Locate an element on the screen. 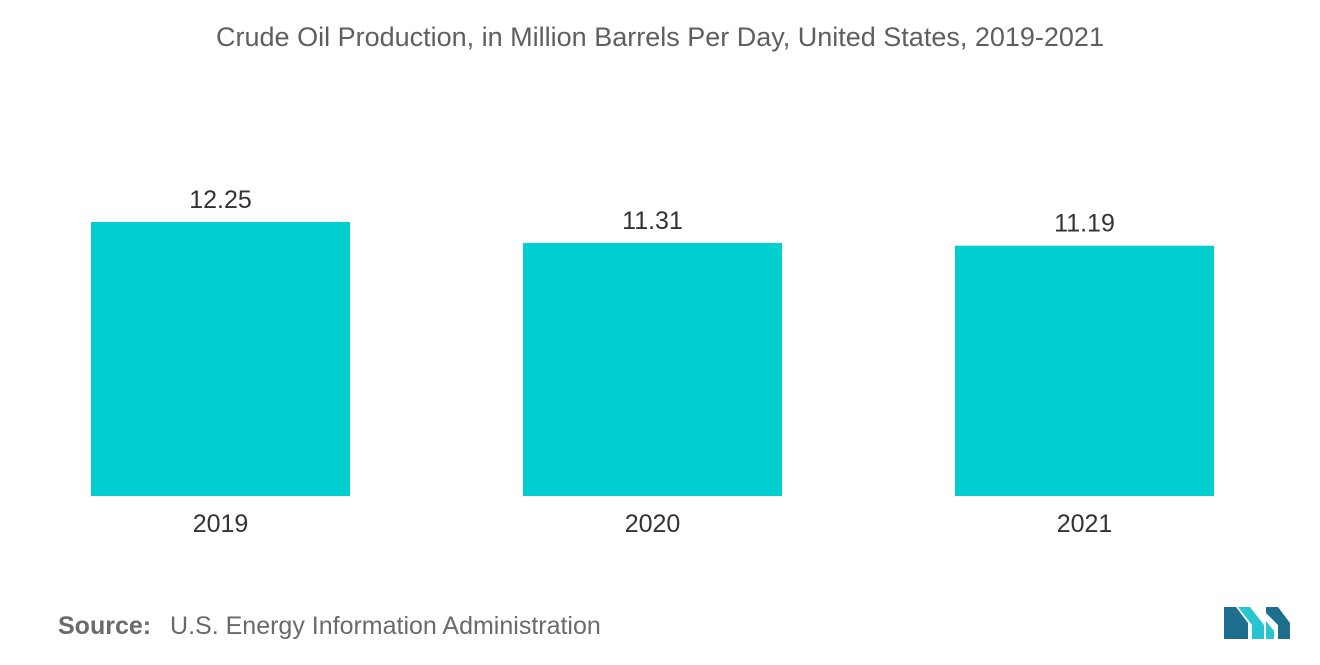  data-label-2020: 11.31 is located at coordinates (652, 221).